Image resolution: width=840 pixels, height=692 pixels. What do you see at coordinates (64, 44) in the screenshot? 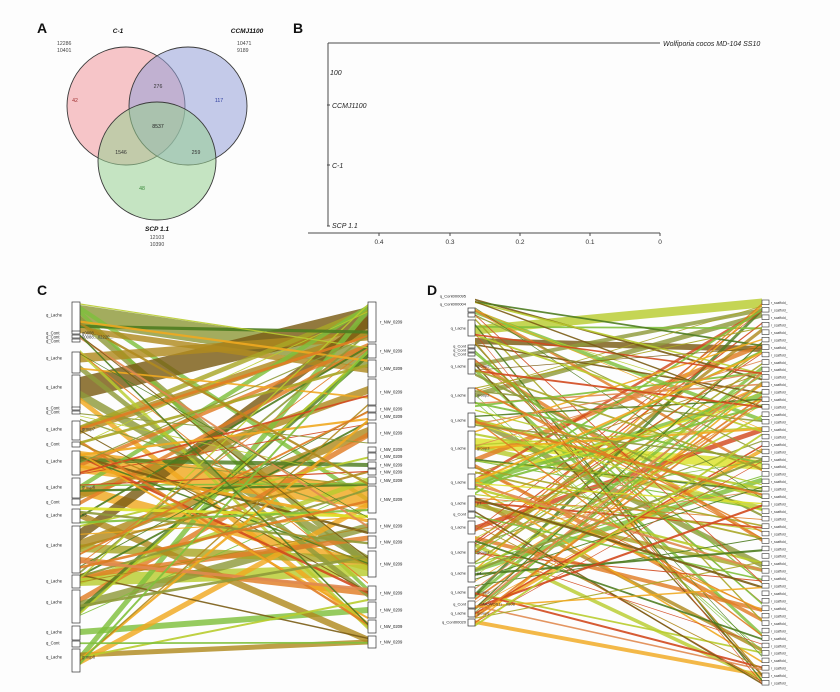
I see `venn-outside-count: 12286` at bounding box center [64, 44].